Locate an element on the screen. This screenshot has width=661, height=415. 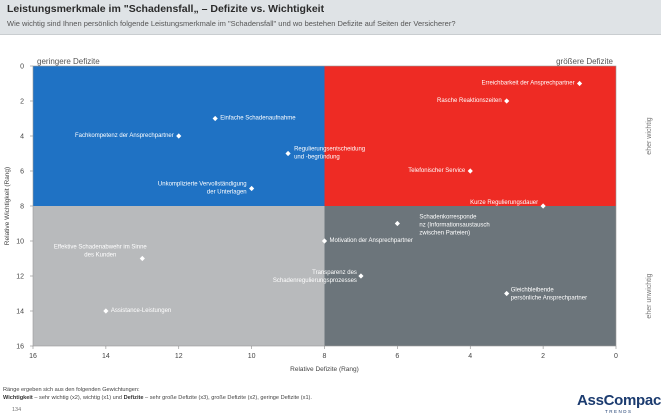
x-tick-label: 14 is located at coordinates (106, 356).